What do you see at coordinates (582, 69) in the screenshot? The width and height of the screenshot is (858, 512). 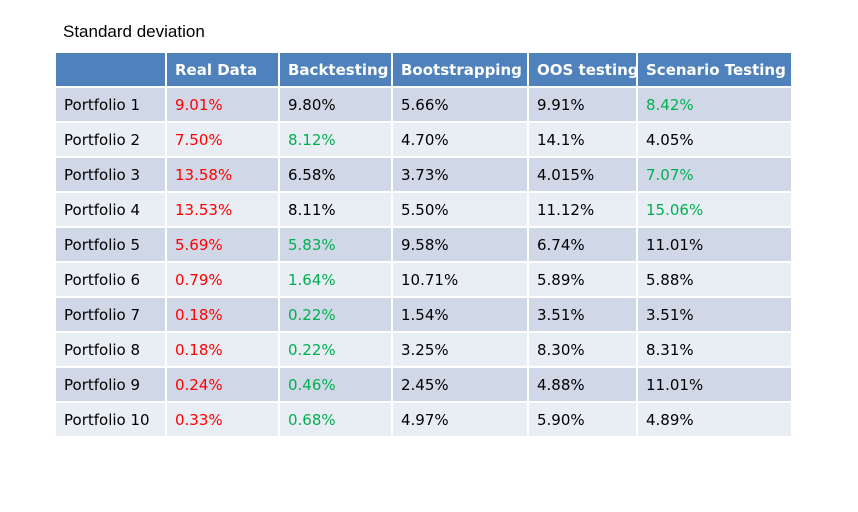 I see `column-header: OOS testing` at bounding box center [582, 69].